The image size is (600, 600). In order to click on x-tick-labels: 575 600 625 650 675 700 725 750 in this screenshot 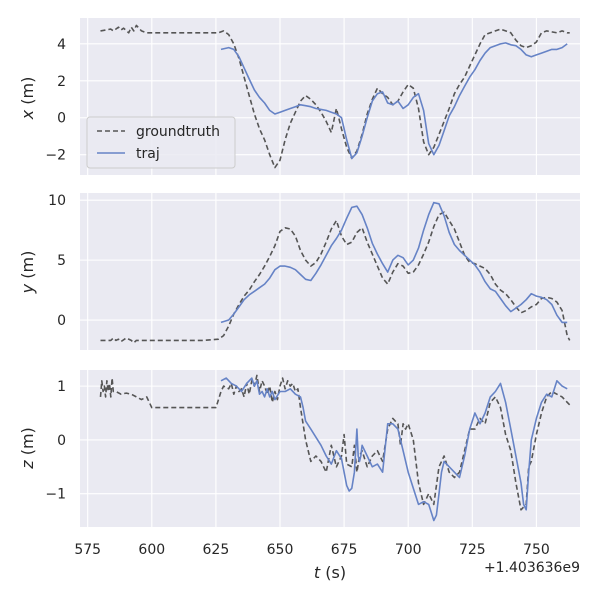, I will do `click(311, 550)`.